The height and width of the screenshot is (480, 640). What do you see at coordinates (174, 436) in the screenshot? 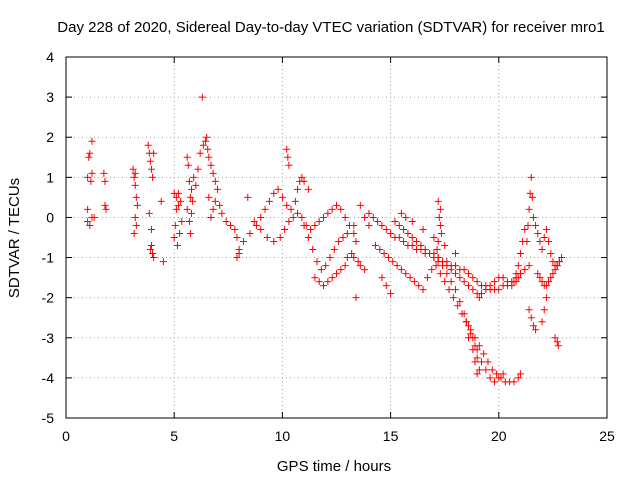
I see `x-tick-label: 5` at bounding box center [174, 436].